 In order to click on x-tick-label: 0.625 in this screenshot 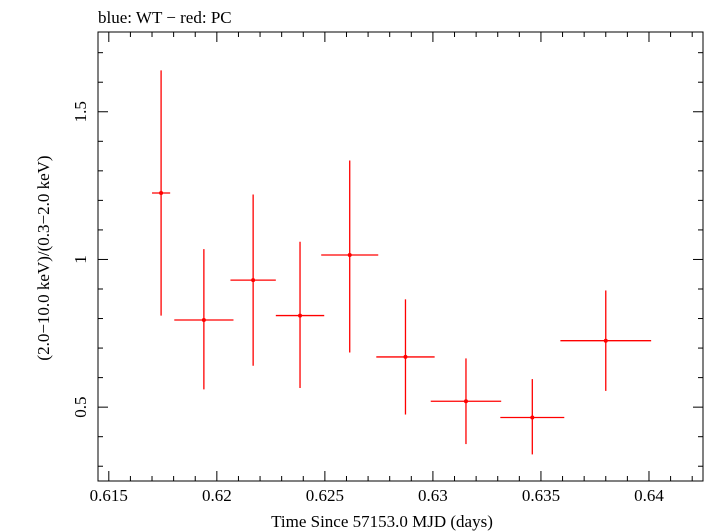, I will do `click(325, 495)`.